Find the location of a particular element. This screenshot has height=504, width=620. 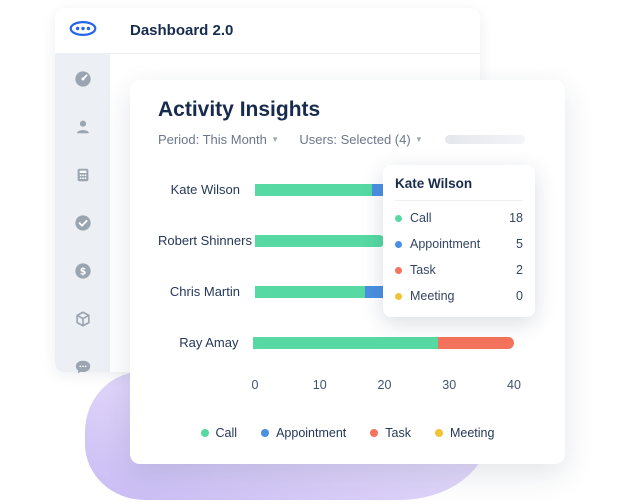

bar-chris-martin is located at coordinates (323, 291).